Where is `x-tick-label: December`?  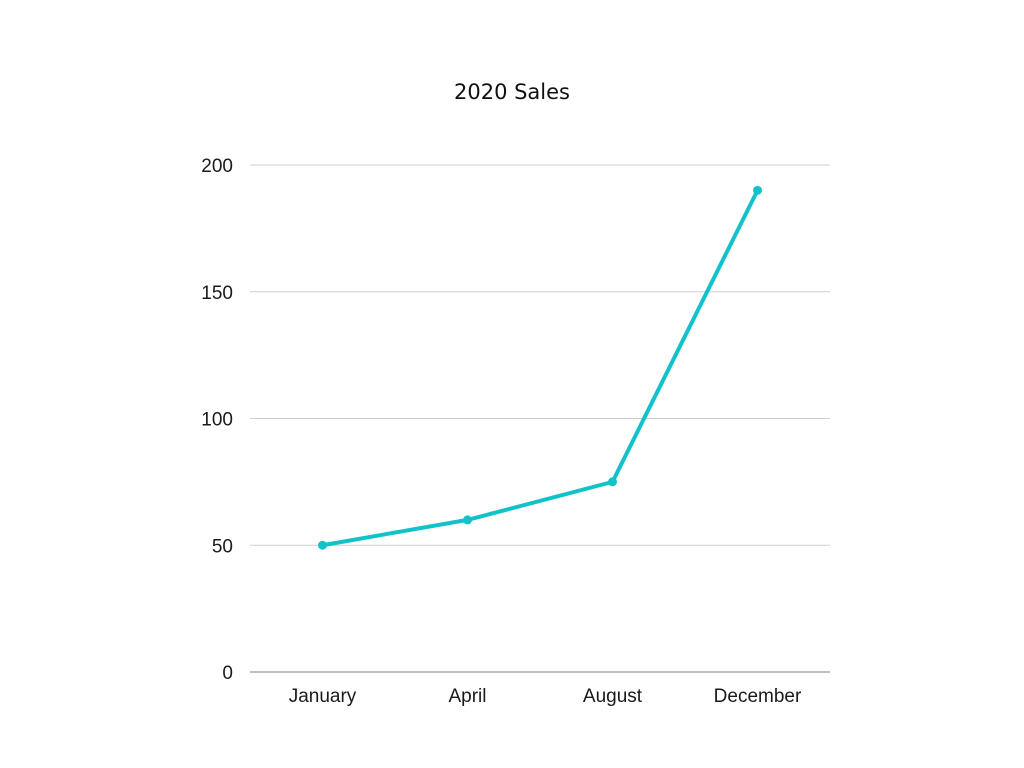
x-tick-label: December is located at coordinates (758, 696).